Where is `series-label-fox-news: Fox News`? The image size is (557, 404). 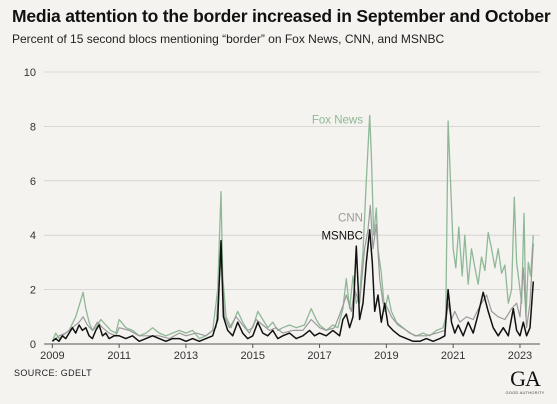 series-label-fox-news: Fox News is located at coordinates (337, 121).